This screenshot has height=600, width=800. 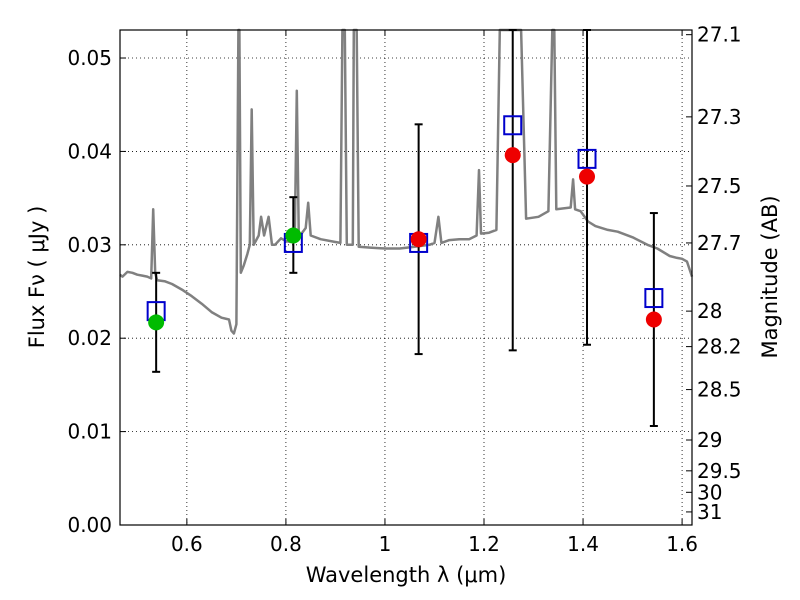 I want to click on x-tick-label: 1, so click(x=385, y=544).